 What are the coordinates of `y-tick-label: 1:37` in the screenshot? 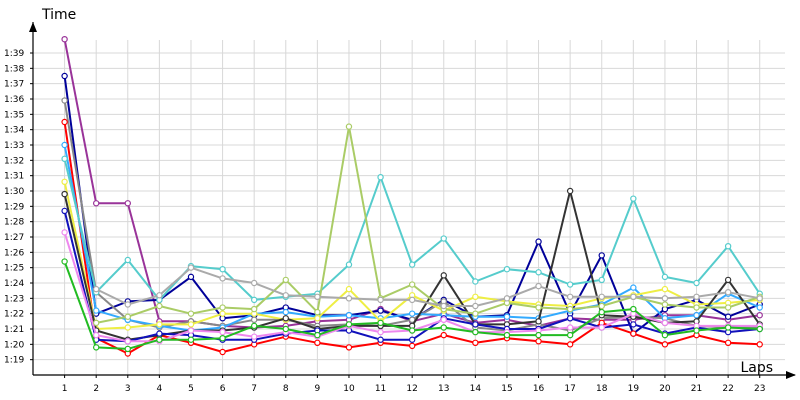 It's located at (14, 85).